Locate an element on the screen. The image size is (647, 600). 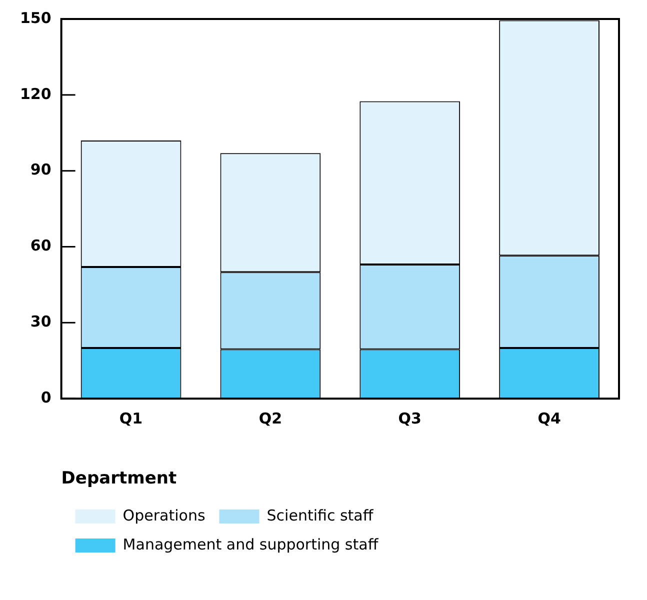
x-tick-label: Q3 is located at coordinates (410, 418).